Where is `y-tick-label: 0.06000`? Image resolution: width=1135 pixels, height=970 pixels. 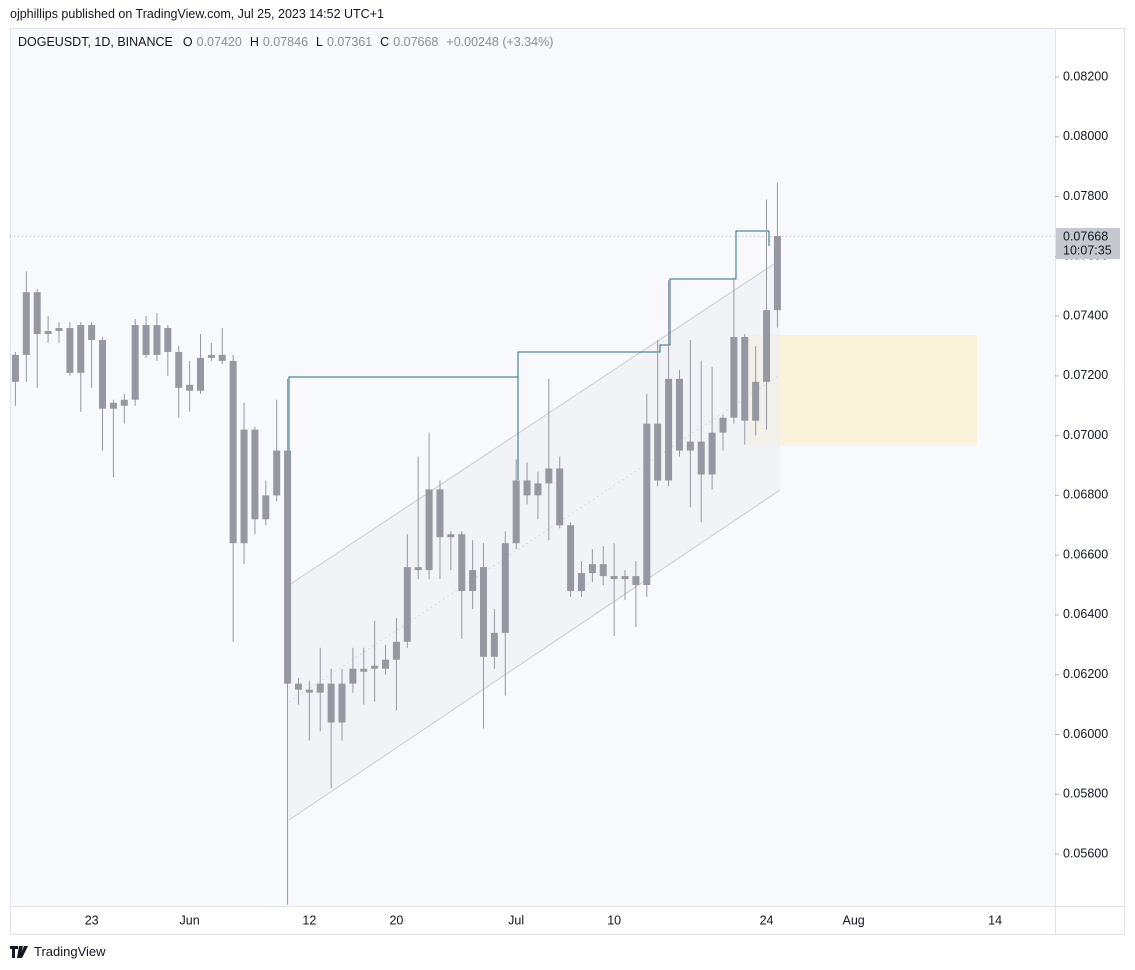 y-tick-label: 0.06000 is located at coordinates (1085, 734).